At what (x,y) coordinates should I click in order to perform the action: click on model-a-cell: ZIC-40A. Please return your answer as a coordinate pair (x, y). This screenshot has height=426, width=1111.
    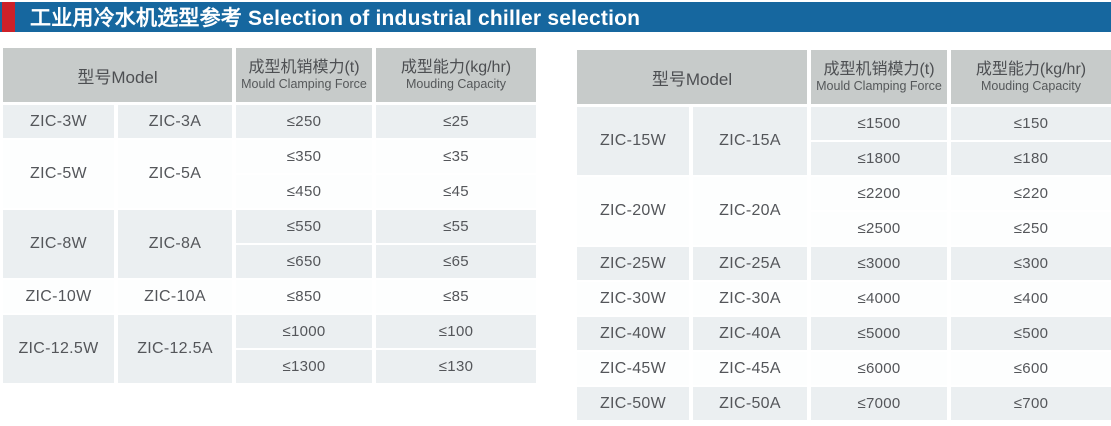
    Looking at the image, I should click on (752, 334).